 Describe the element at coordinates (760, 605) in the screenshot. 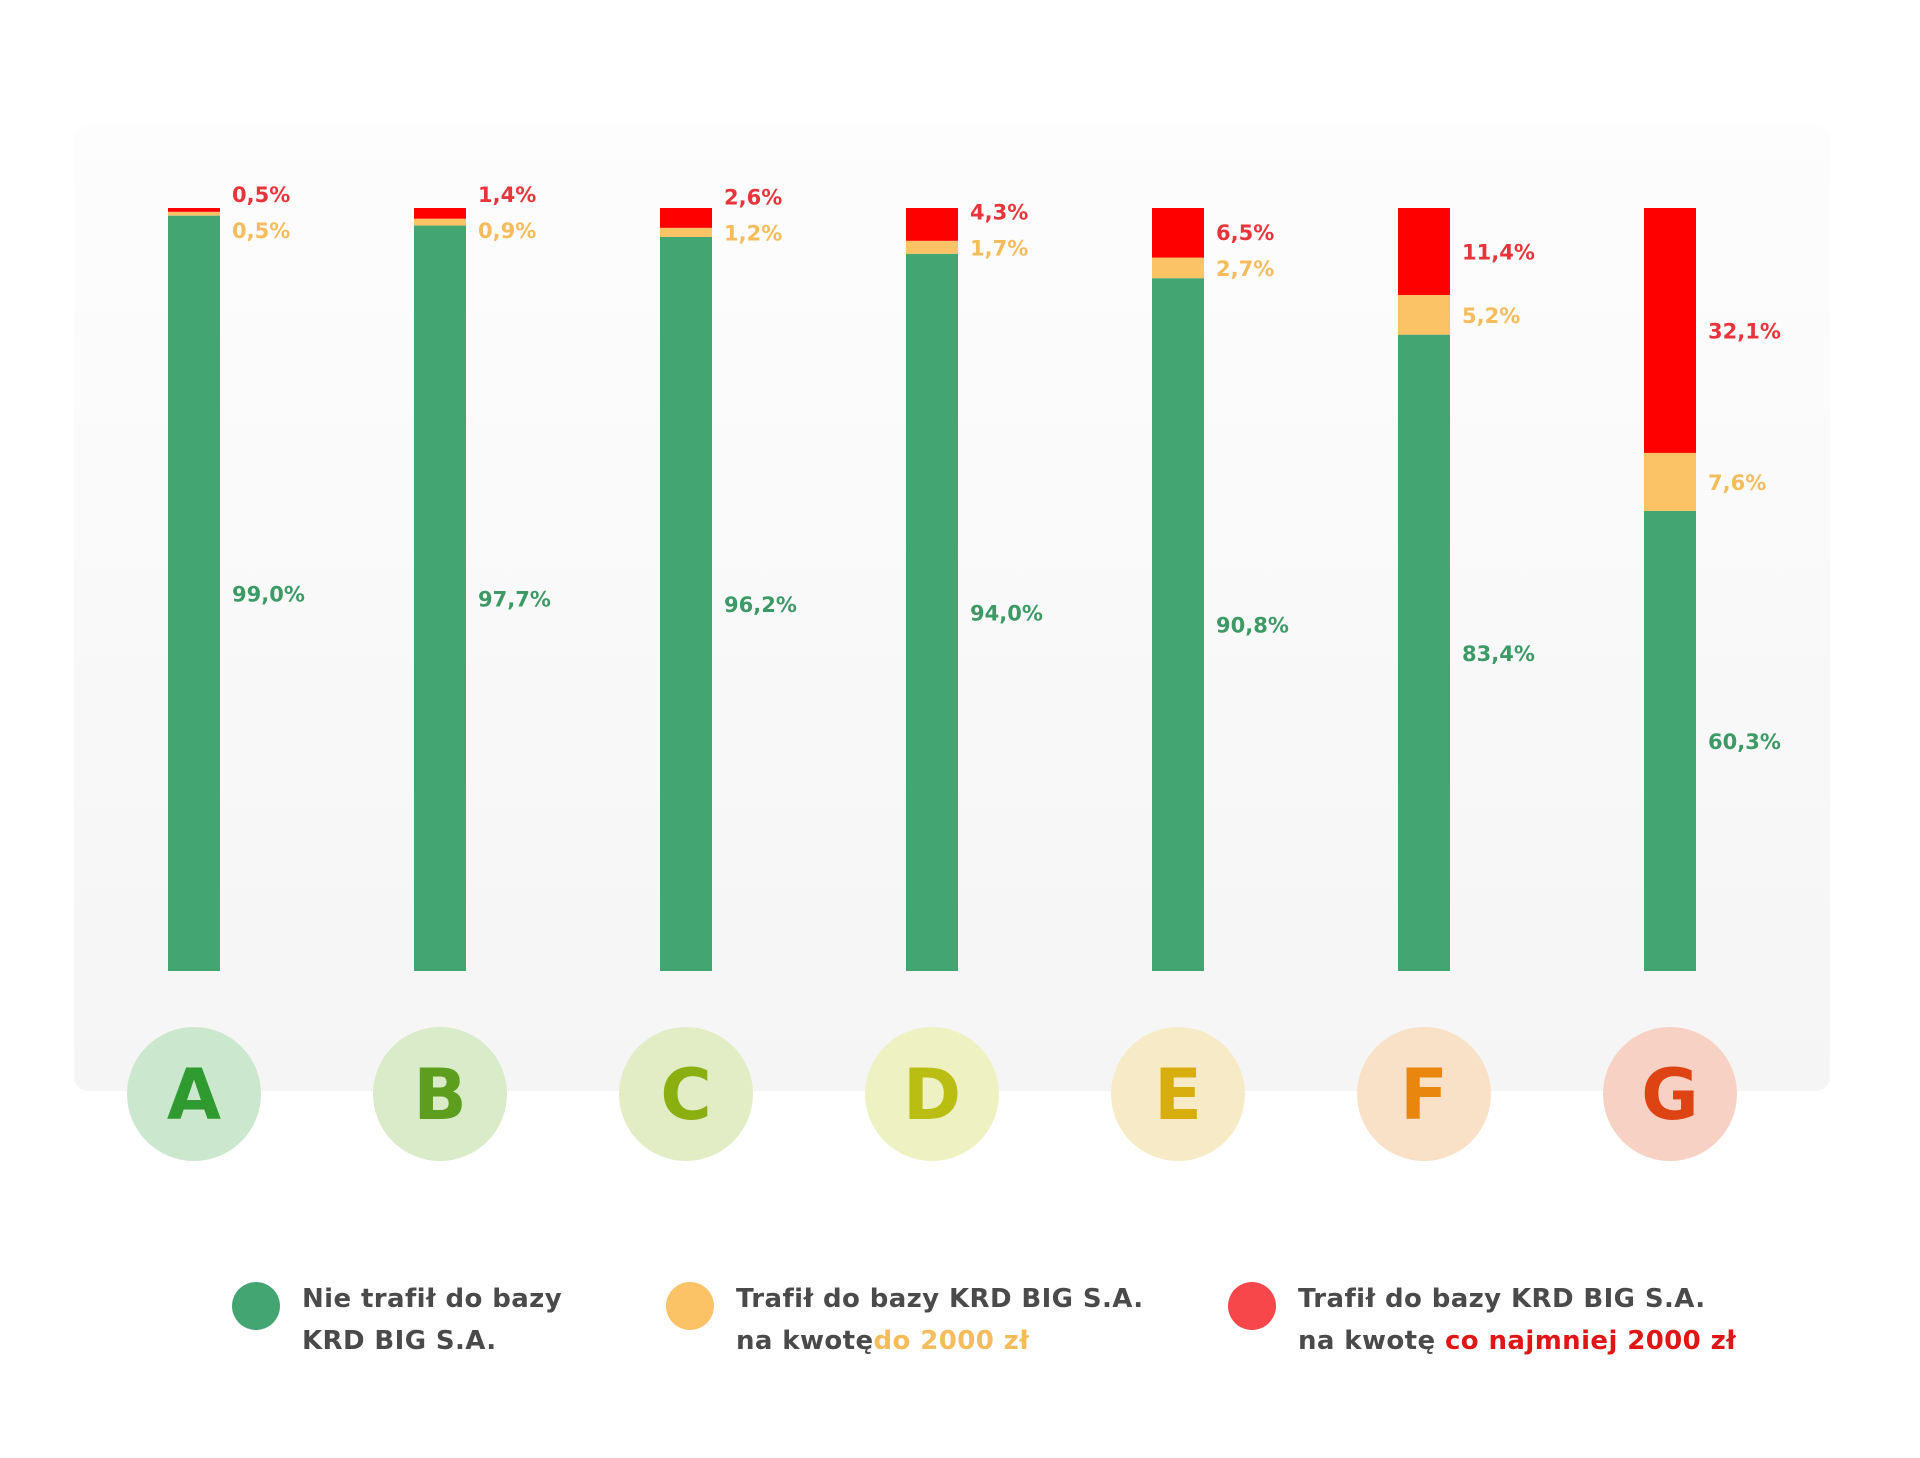

I see `value-label-green-c: 96,2%` at that location.